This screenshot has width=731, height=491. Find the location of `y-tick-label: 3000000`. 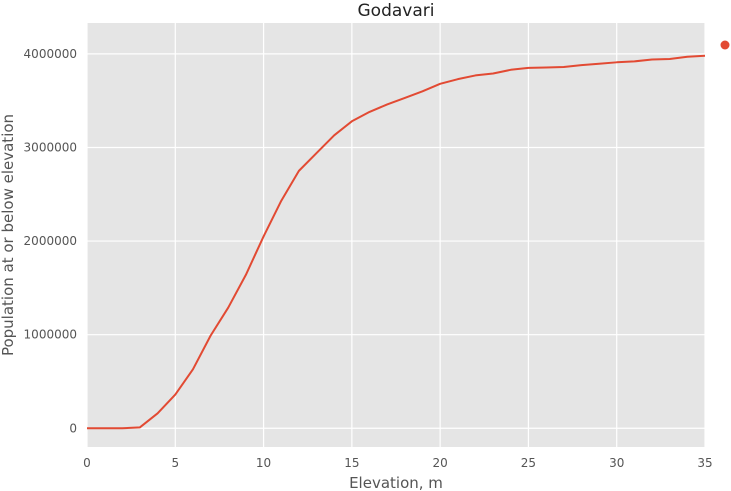

y-tick-label: 3000000 is located at coordinates (50, 147).